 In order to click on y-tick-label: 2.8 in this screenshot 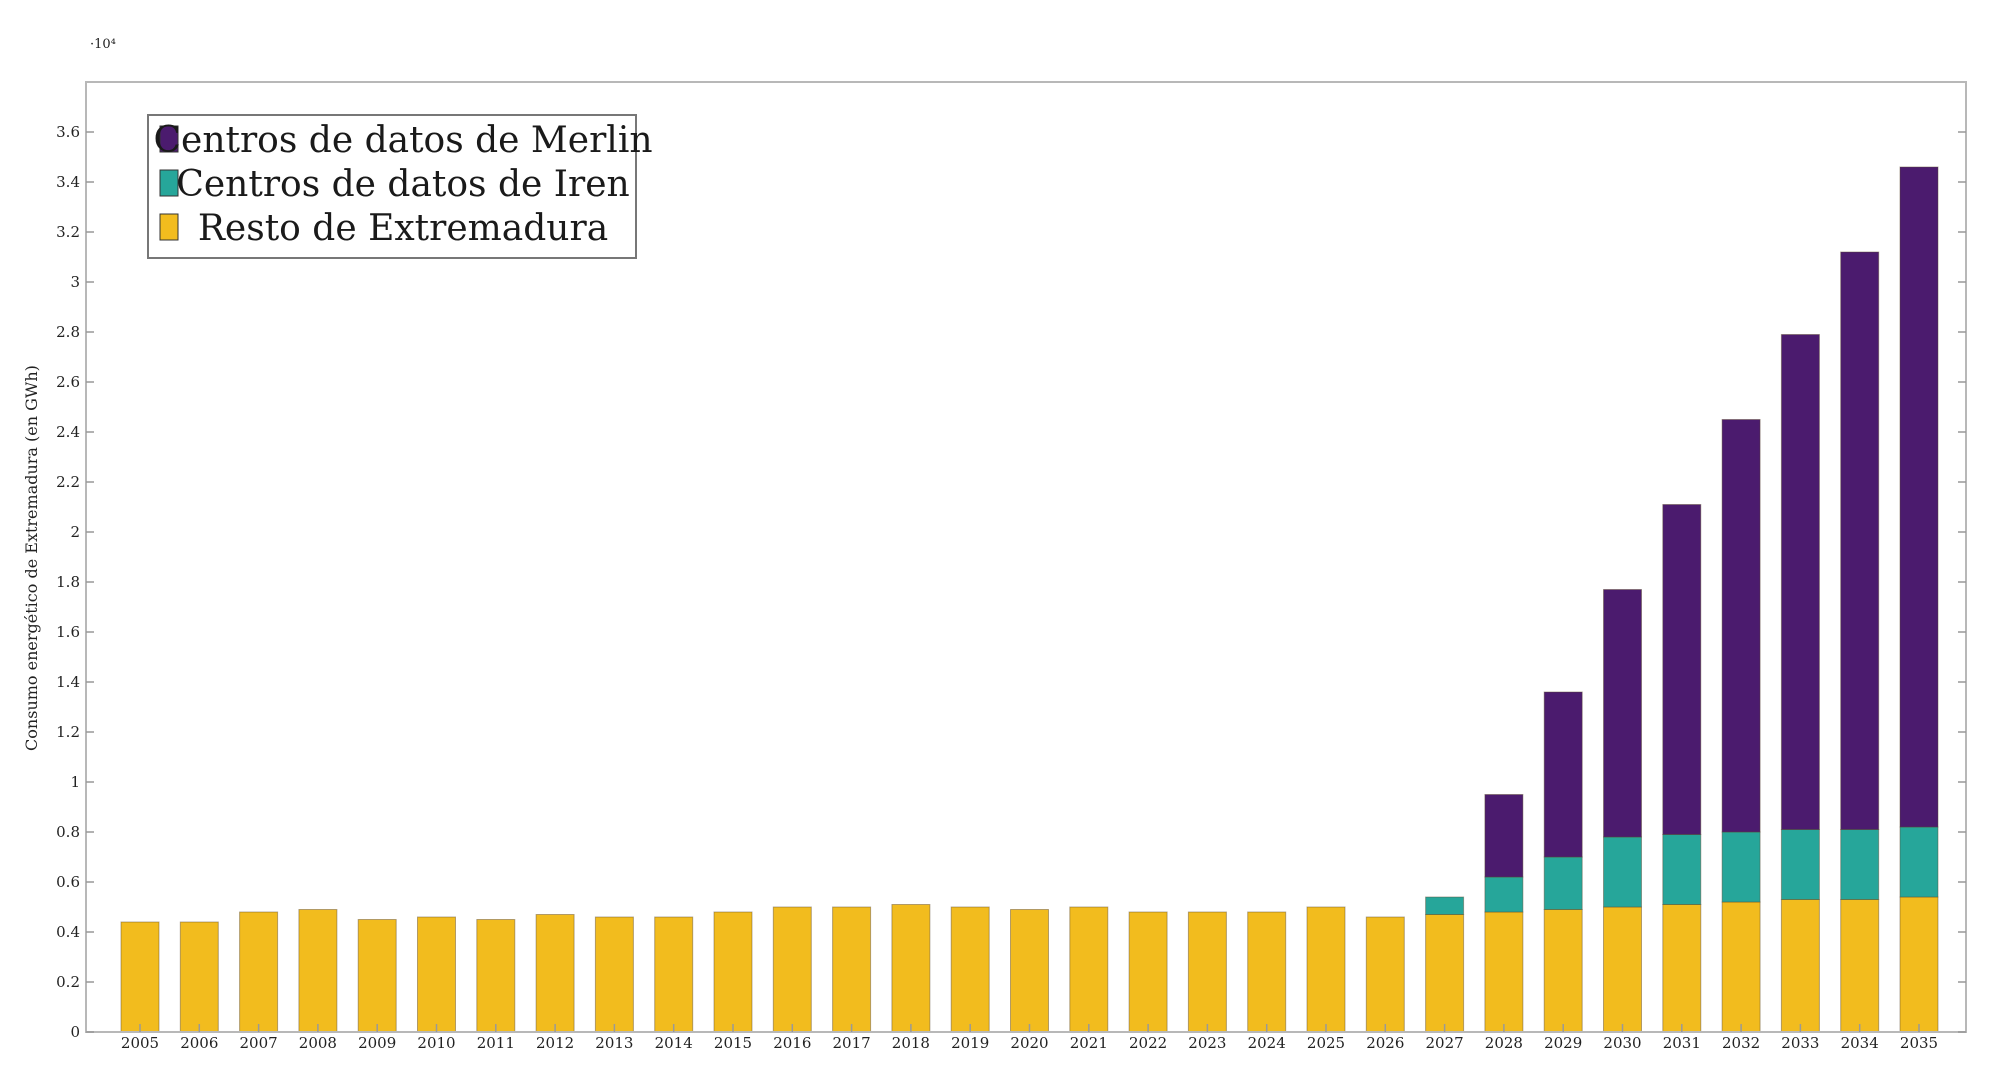, I will do `click(68, 332)`.